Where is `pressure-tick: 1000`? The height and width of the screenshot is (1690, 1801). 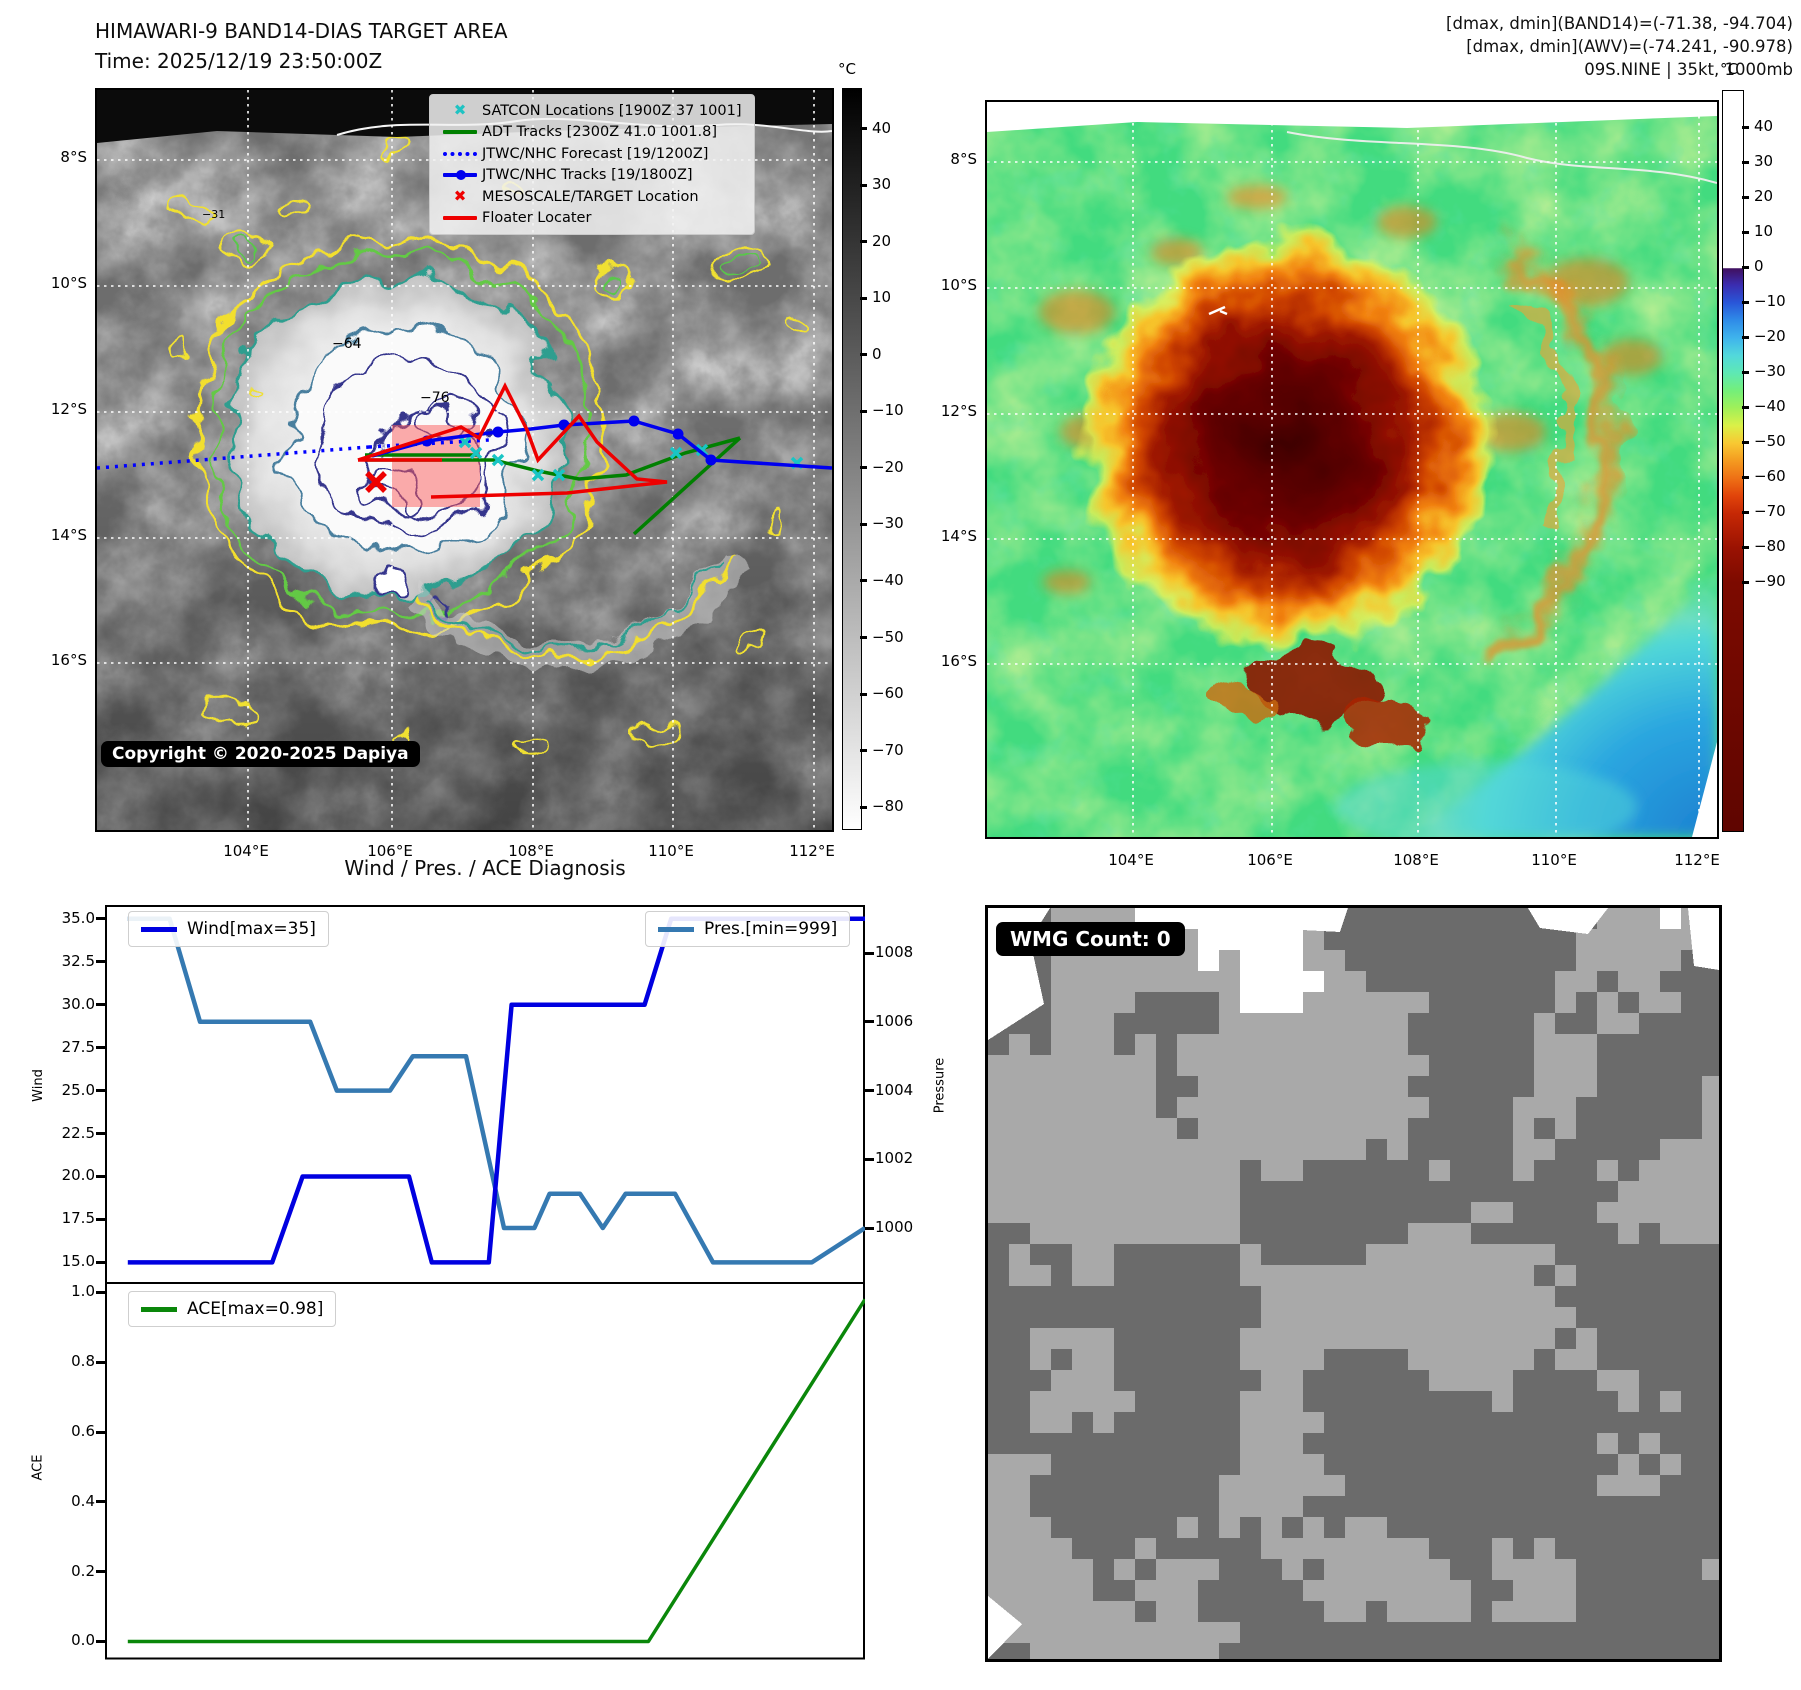
pressure-tick: 1000 is located at coordinates (894, 1227).